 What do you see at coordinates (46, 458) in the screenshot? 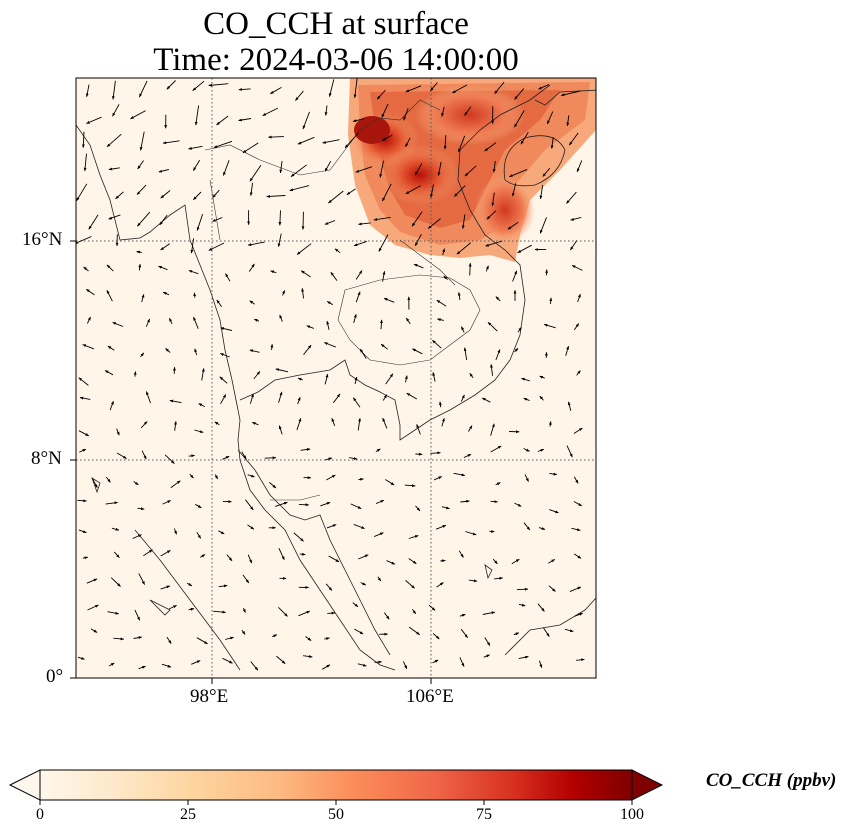
I see `lat-tick-8N: 8°N` at bounding box center [46, 458].